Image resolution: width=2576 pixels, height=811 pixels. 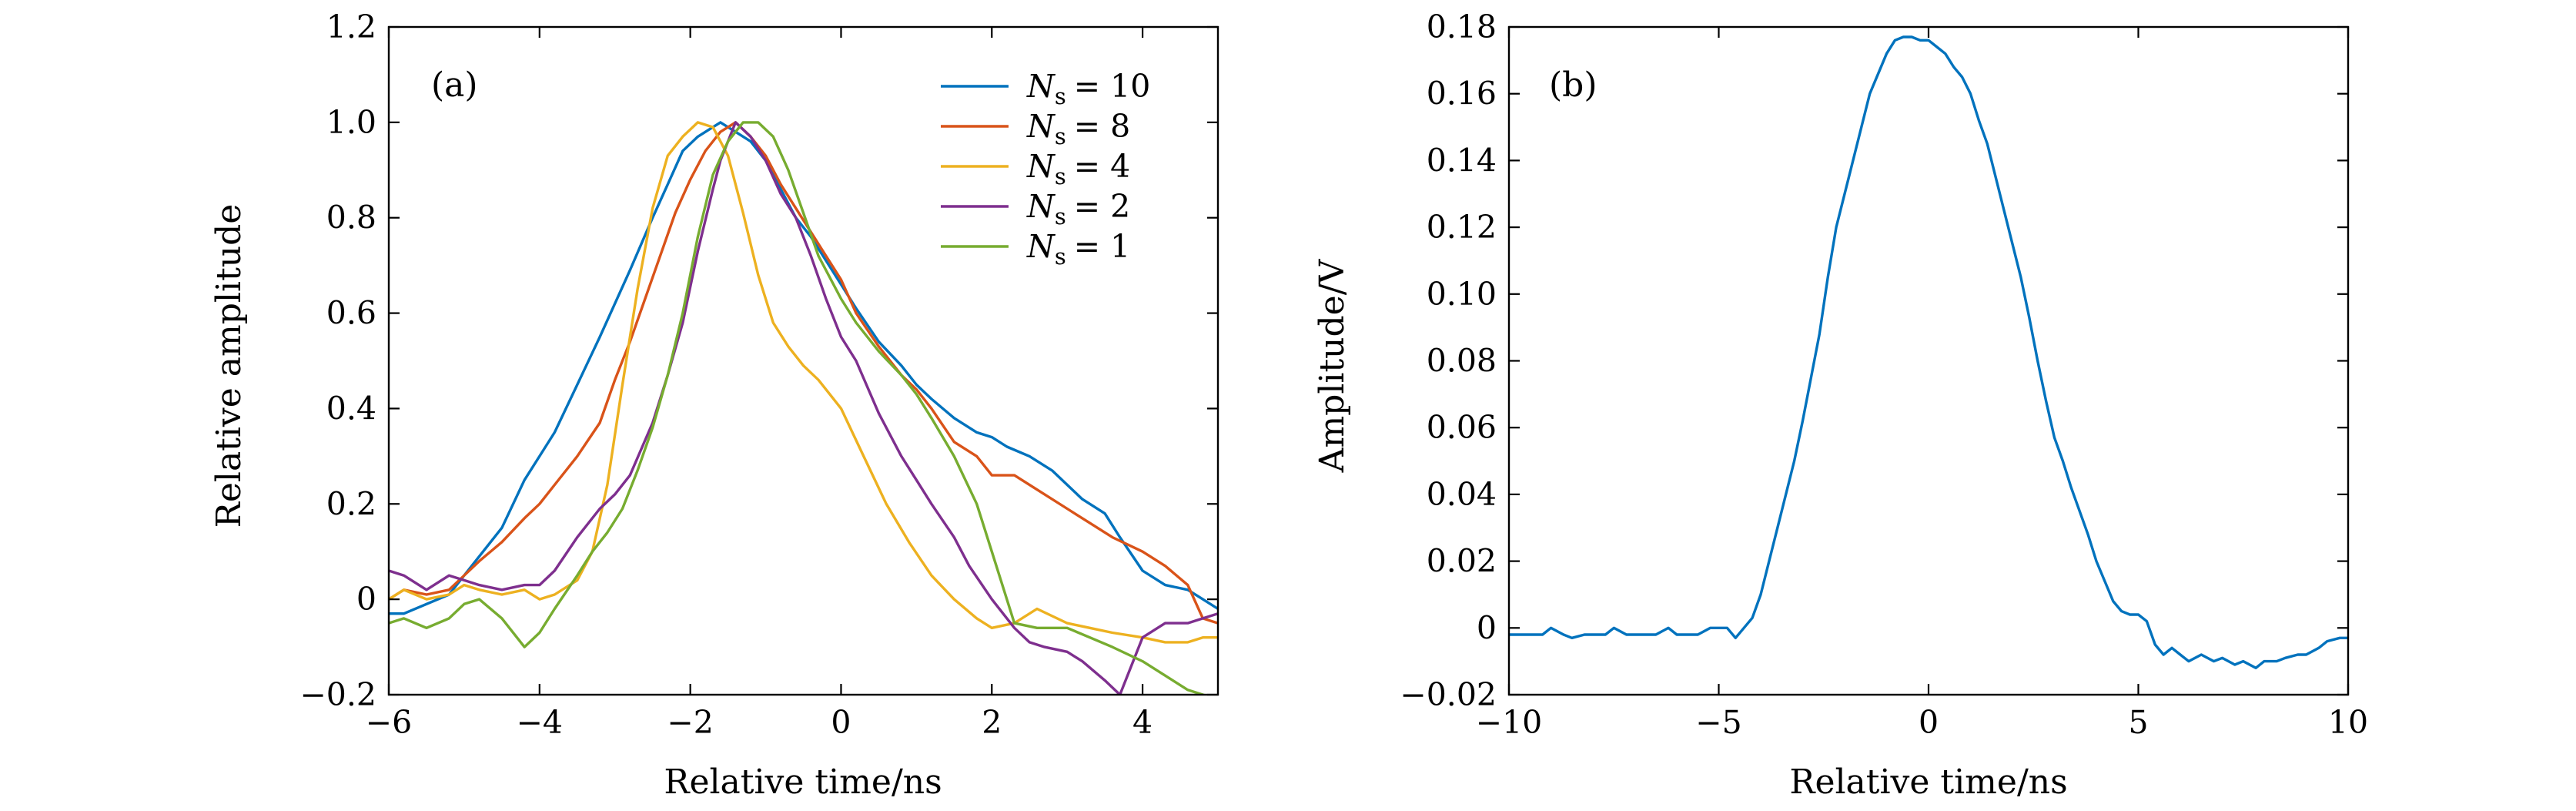 What do you see at coordinates (1462, 26) in the screenshot?
I see `y-tick-label-b: 0.18` at bounding box center [1462, 26].